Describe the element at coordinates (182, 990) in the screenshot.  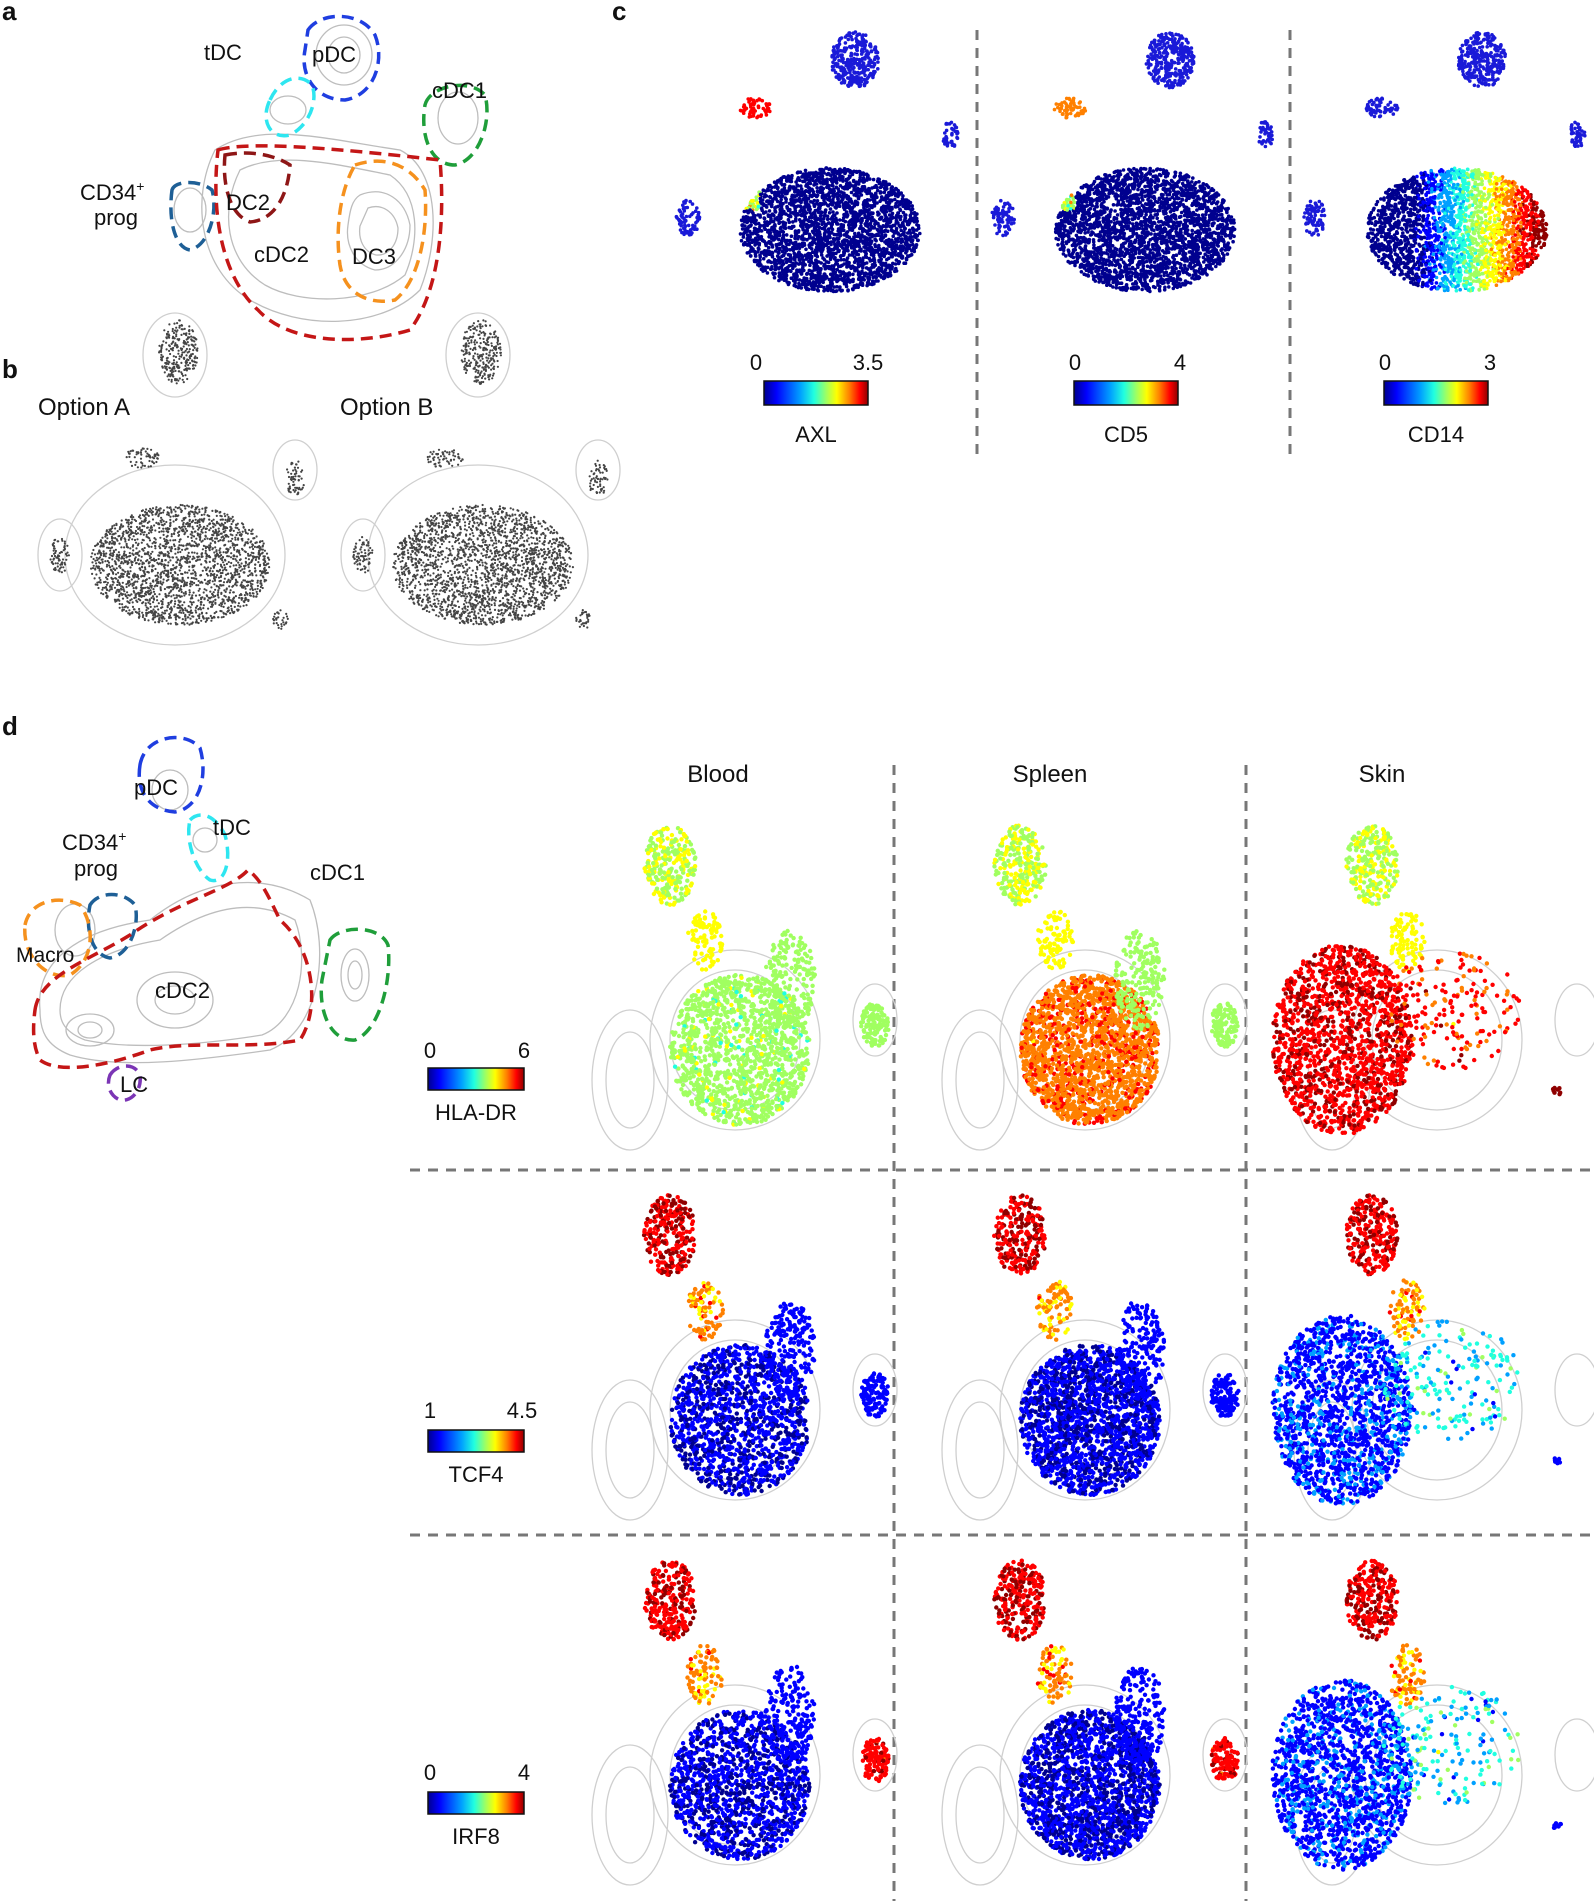
I see `gate-d-label-cdc2: cDC2` at that location.